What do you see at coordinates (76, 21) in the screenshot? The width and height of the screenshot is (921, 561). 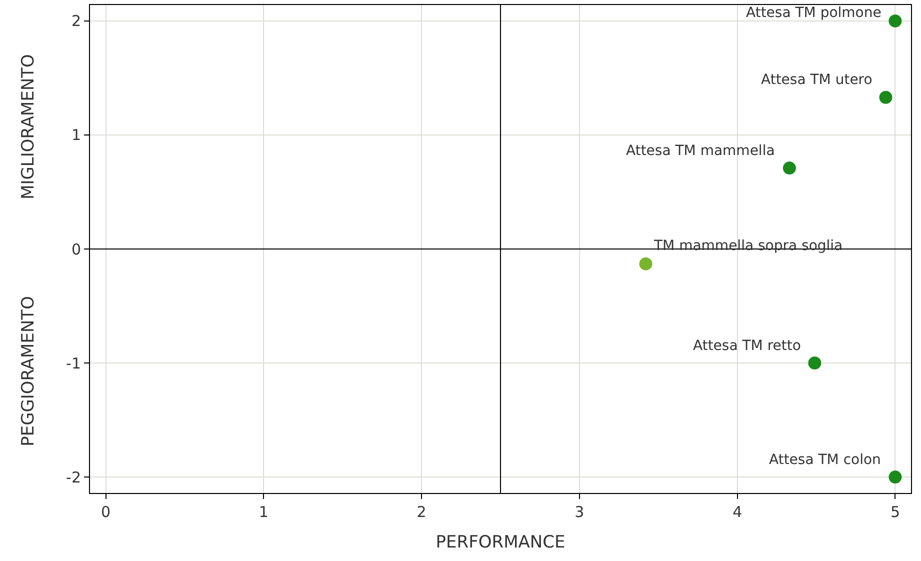 I see `y-tick-label: 2` at bounding box center [76, 21].